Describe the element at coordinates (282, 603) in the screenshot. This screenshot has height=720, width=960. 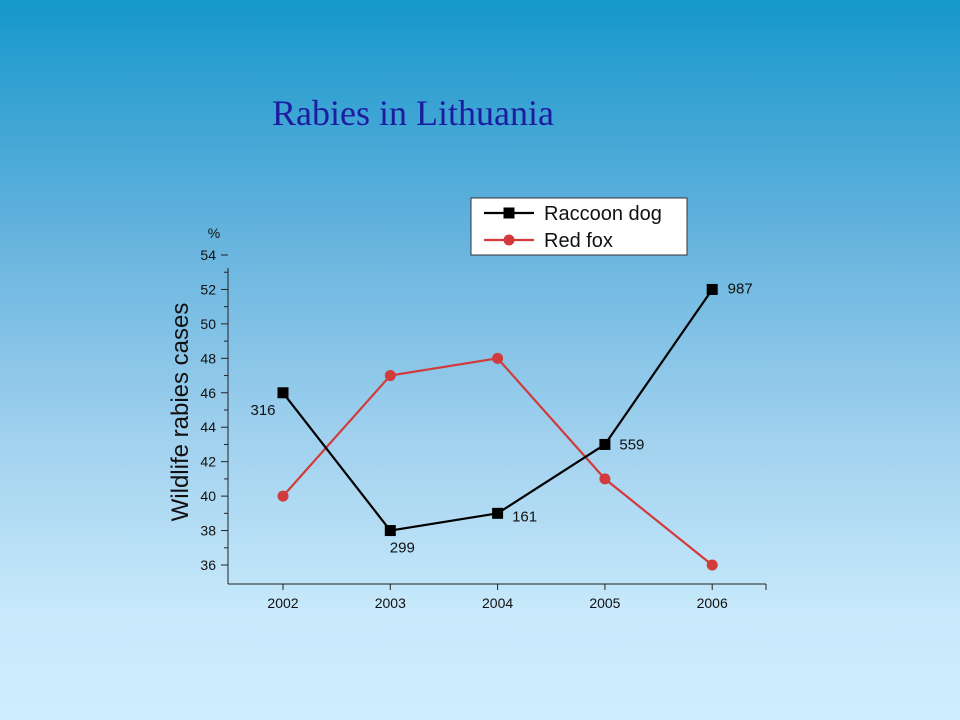
I see `x-tick-label: 2002` at that location.